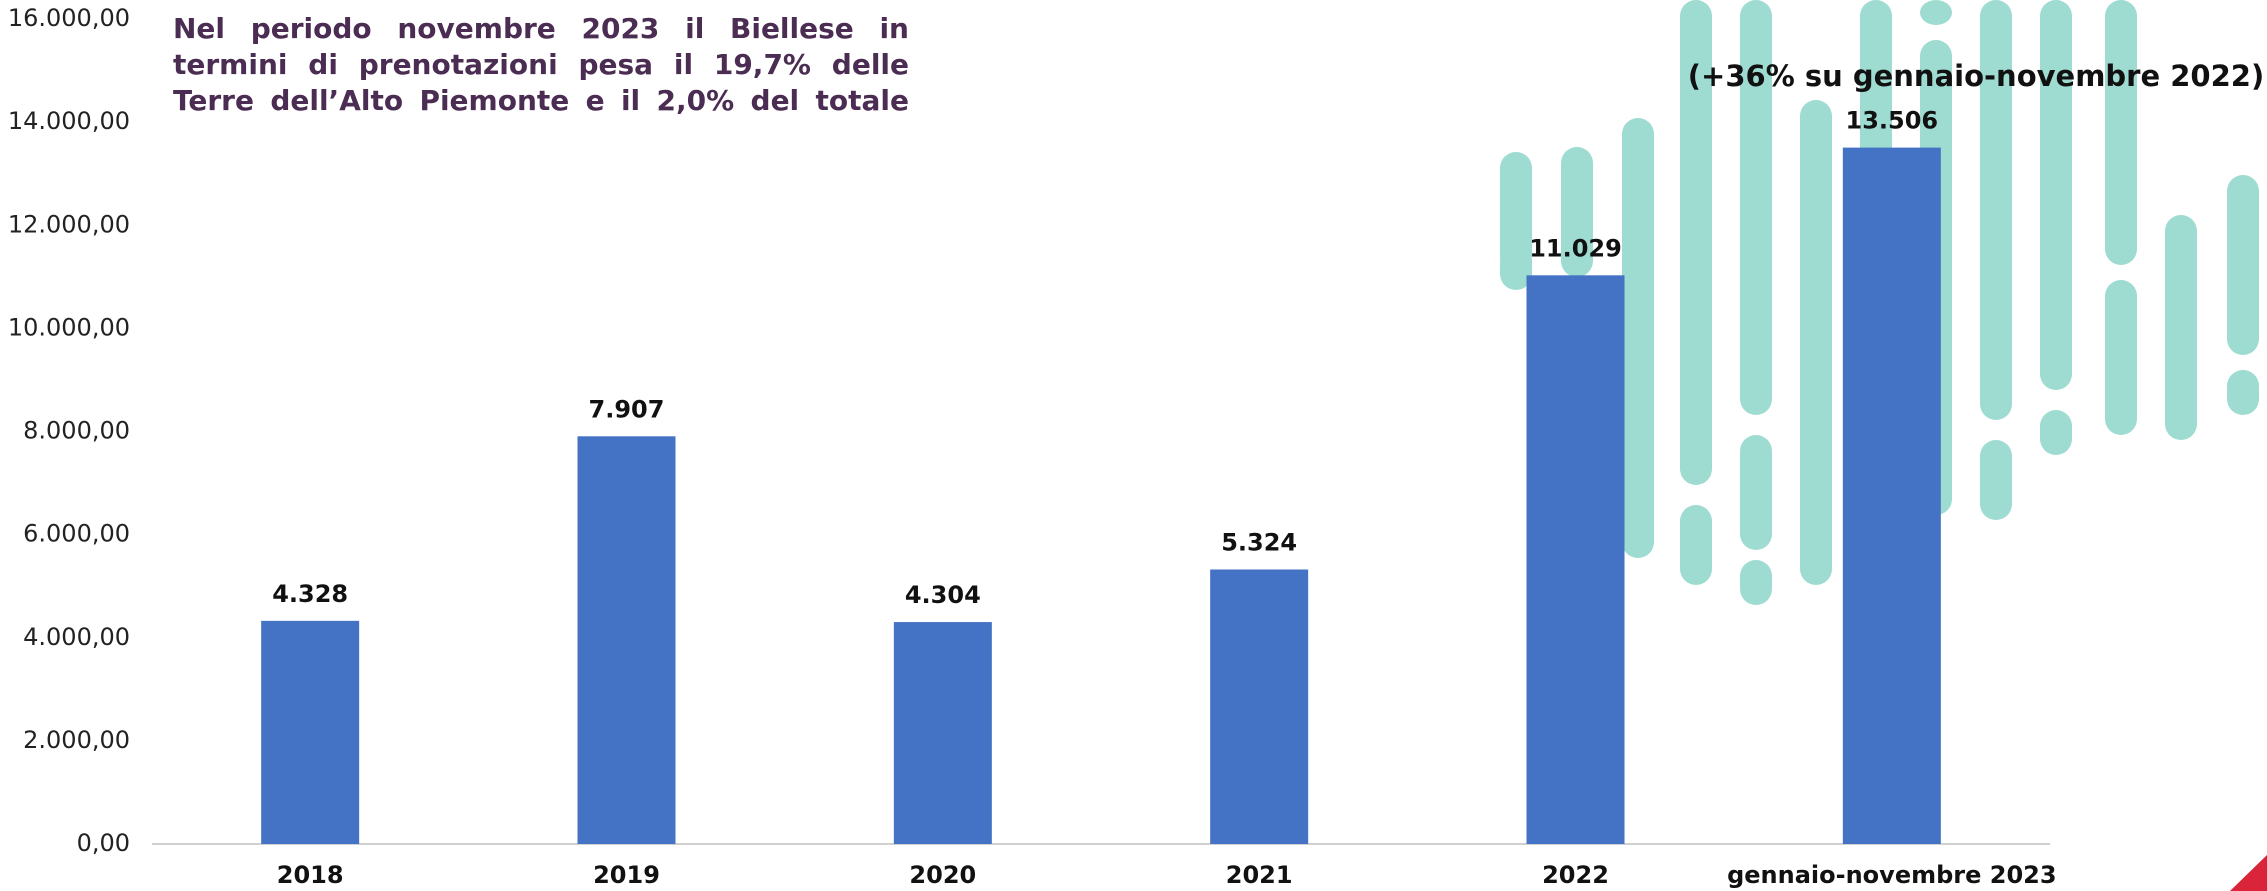 Image resolution: width=2267 pixels, height=891 pixels. Describe the element at coordinates (310, 875) in the screenshot. I see `x-tick-label: 2018` at that location.